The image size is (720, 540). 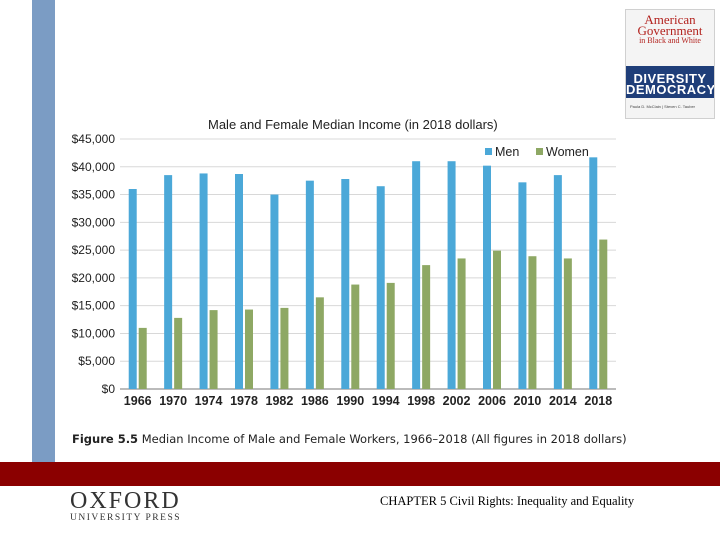 What do you see at coordinates (94, 222) in the screenshot?
I see `y-tick-label: $30,000` at bounding box center [94, 222].